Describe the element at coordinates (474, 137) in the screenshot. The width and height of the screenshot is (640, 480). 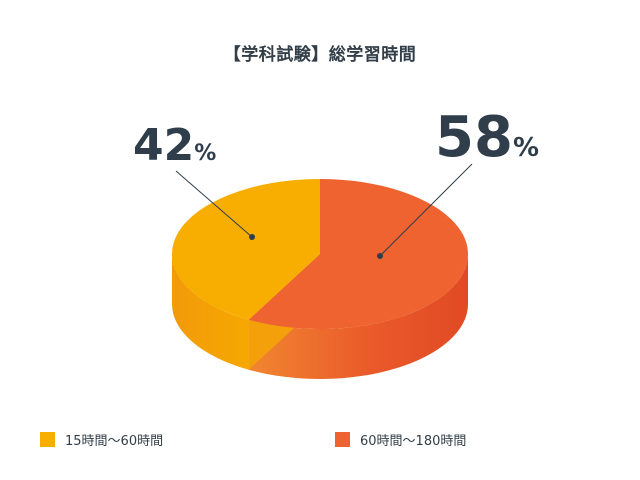
I see `data-label-value-1: 58` at that location.